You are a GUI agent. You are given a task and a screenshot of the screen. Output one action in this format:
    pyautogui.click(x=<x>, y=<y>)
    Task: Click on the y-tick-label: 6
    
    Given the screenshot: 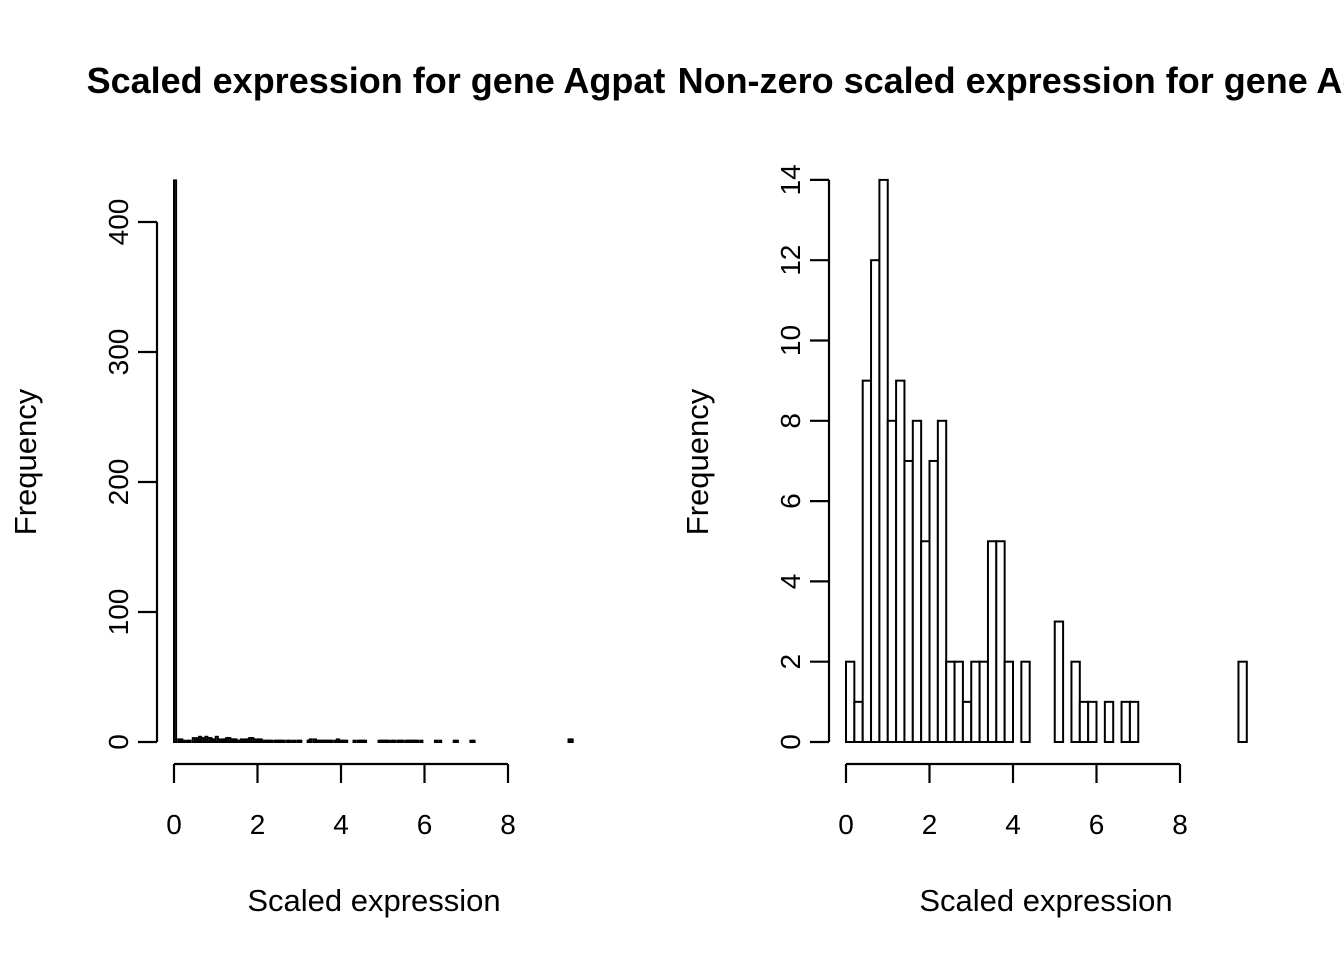 What is the action you would take?
    pyautogui.click(x=790, y=501)
    